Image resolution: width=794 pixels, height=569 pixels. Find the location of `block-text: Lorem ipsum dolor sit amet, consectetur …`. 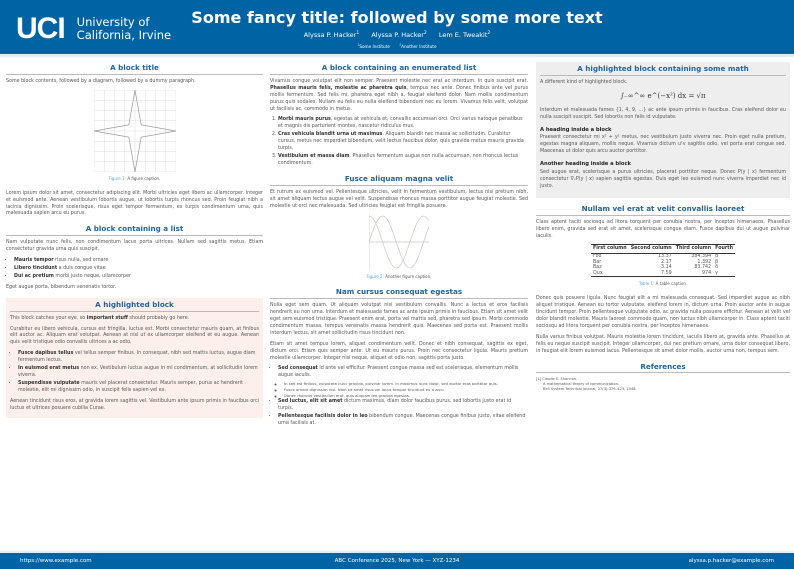

block-text: Lorem ipsum dolor sit amet, consectetur … is located at coordinates (134, 203).